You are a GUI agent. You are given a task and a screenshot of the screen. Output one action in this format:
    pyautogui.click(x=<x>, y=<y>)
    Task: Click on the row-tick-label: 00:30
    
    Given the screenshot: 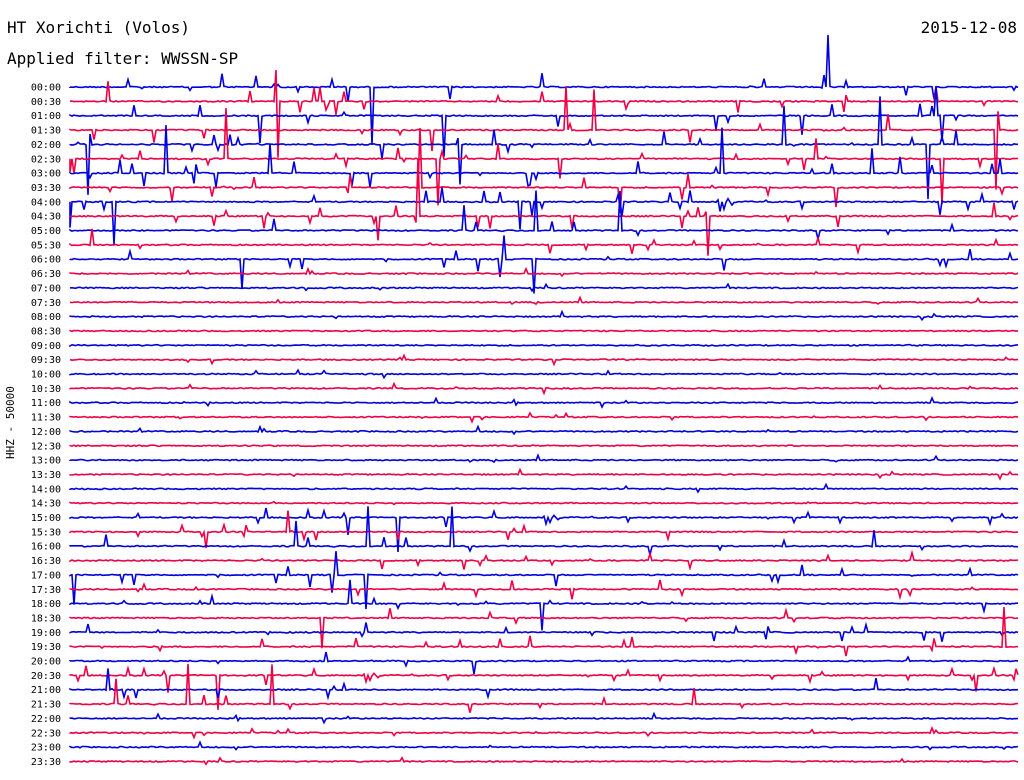 What is the action you would take?
    pyautogui.click(x=46, y=102)
    